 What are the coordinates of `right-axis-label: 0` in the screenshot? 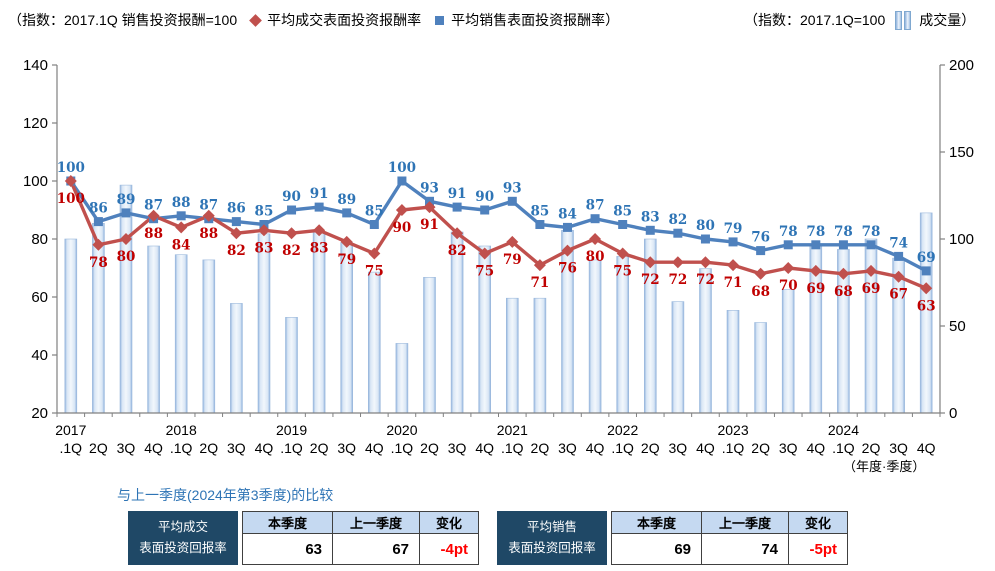 It's located at (953, 413).